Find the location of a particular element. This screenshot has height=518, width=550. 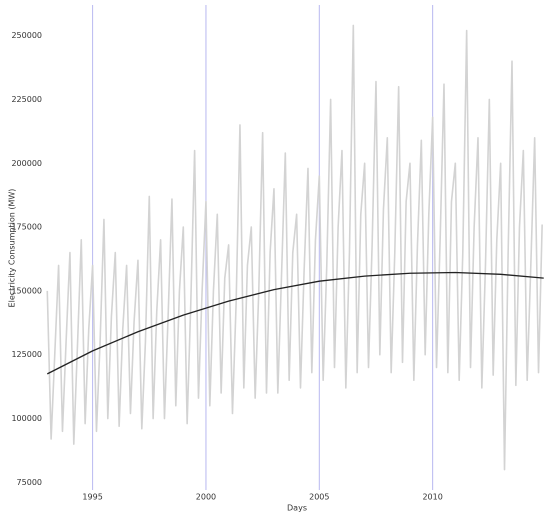

y-tick-label: 100000 is located at coordinates (26, 418).